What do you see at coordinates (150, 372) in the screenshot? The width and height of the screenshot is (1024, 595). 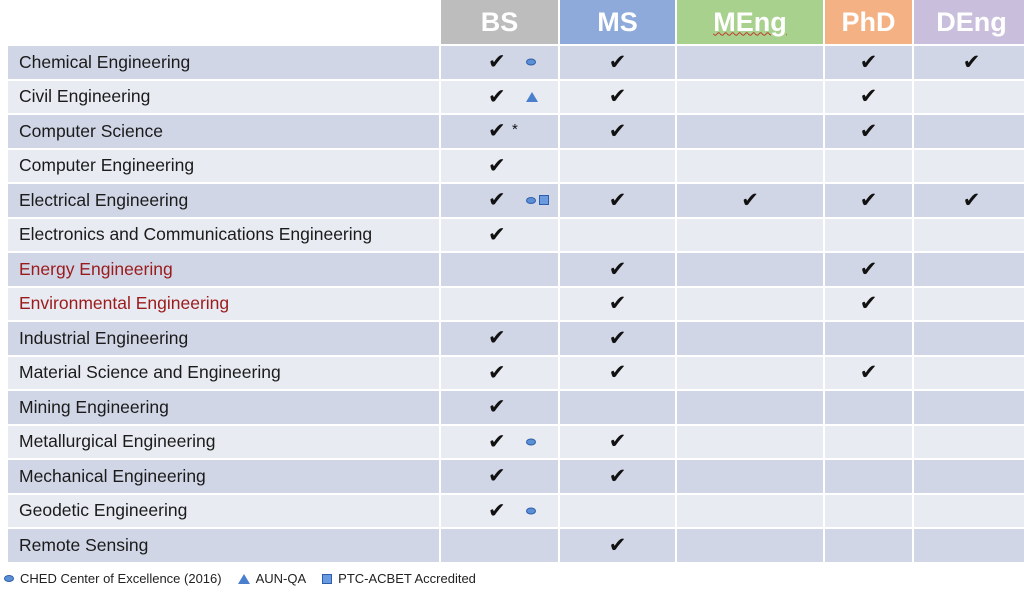 I see `program-name-text: Material Science and Engineering` at bounding box center [150, 372].